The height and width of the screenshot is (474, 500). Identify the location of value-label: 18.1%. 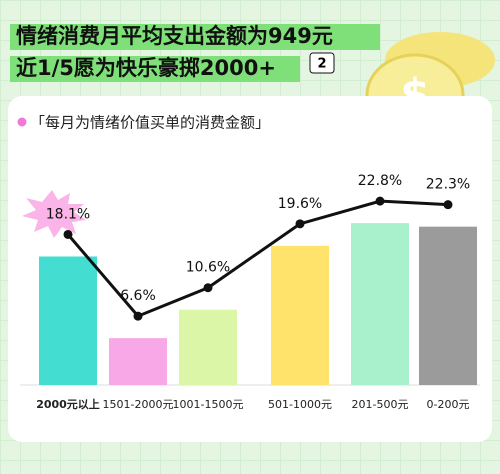
(68, 214).